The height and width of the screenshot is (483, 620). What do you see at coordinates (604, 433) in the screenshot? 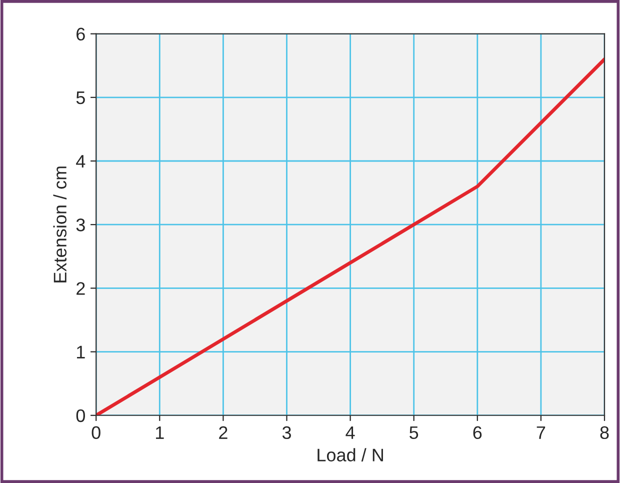
I see `x-tick-label: 8` at bounding box center [604, 433].